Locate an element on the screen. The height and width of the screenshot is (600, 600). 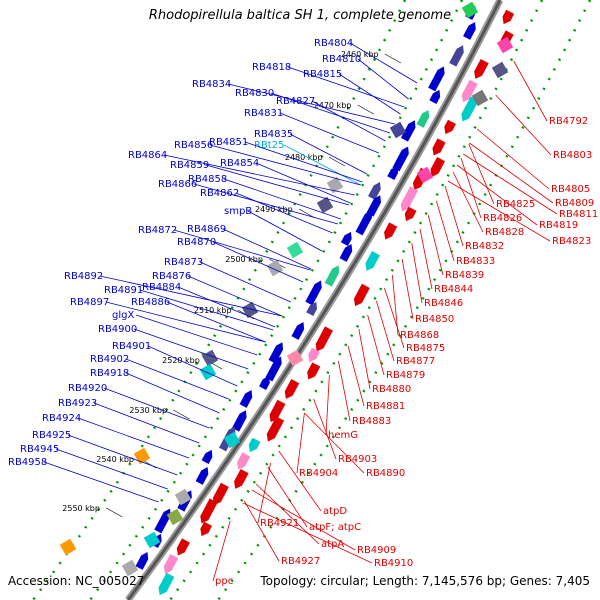
reverse-gene-label: RB4879 is located at coordinates (405, 375).